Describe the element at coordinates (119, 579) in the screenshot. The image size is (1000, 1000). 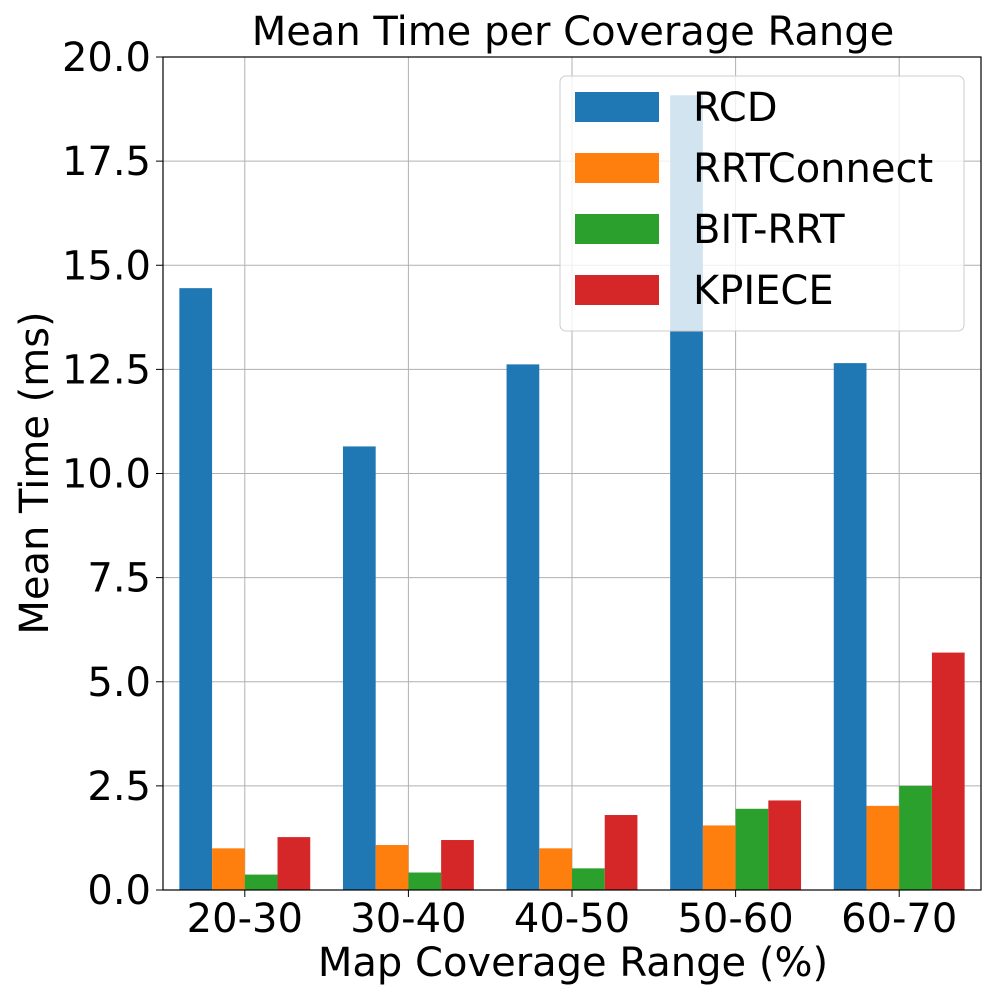
I see `y-tick-label: 7.5` at that location.